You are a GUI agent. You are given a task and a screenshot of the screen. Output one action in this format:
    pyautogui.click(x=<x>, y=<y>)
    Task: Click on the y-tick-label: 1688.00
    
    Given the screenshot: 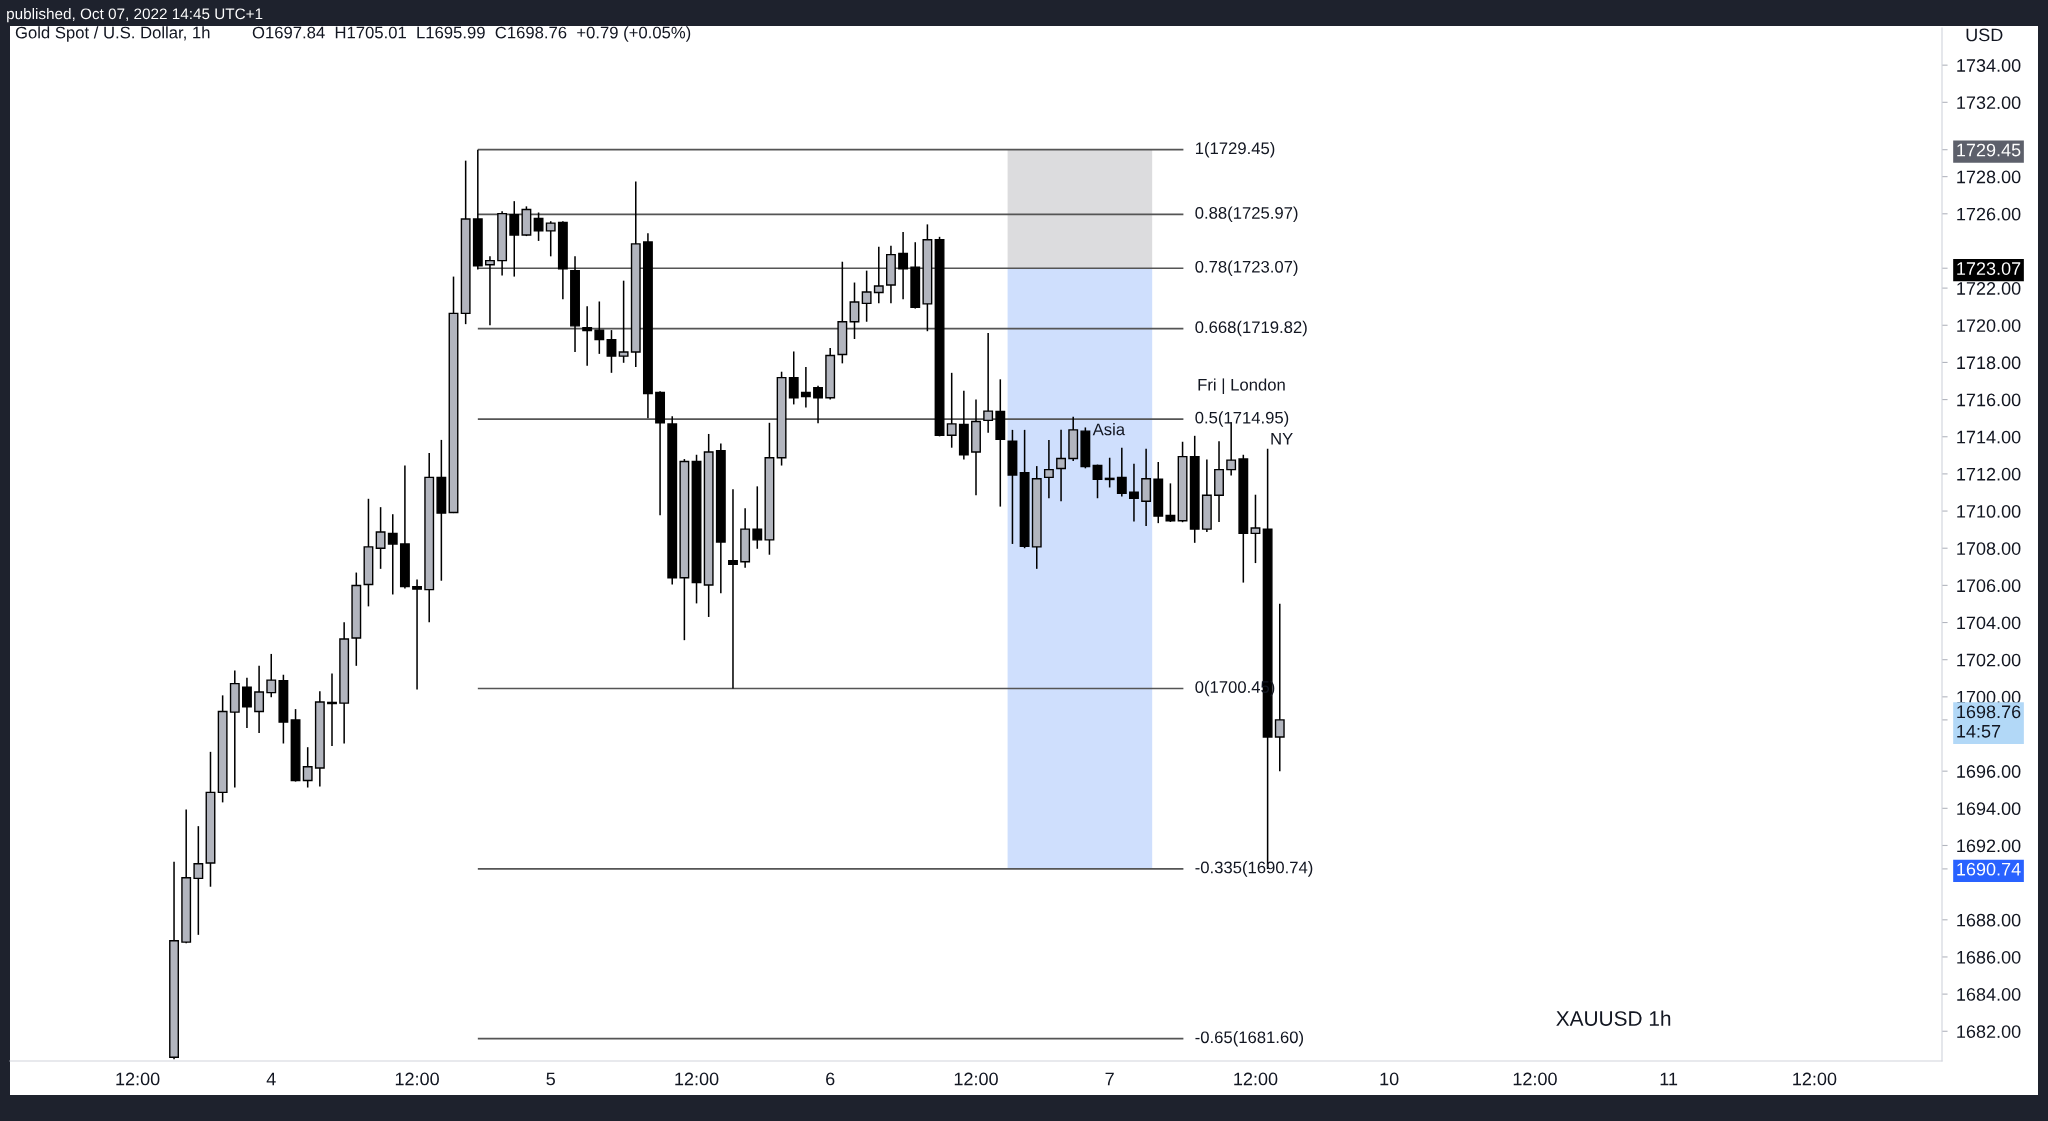 What is the action you would take?
    pyautogui.click(x=1989, y=920)
    